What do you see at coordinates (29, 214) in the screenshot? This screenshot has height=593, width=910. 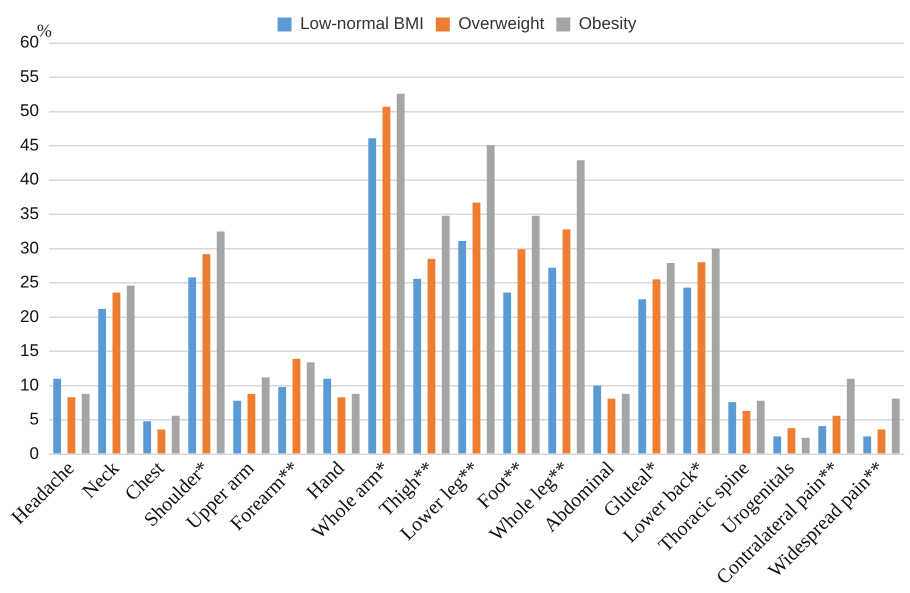 I see `y-tick-label: 35` at bounding box center [29, 214].